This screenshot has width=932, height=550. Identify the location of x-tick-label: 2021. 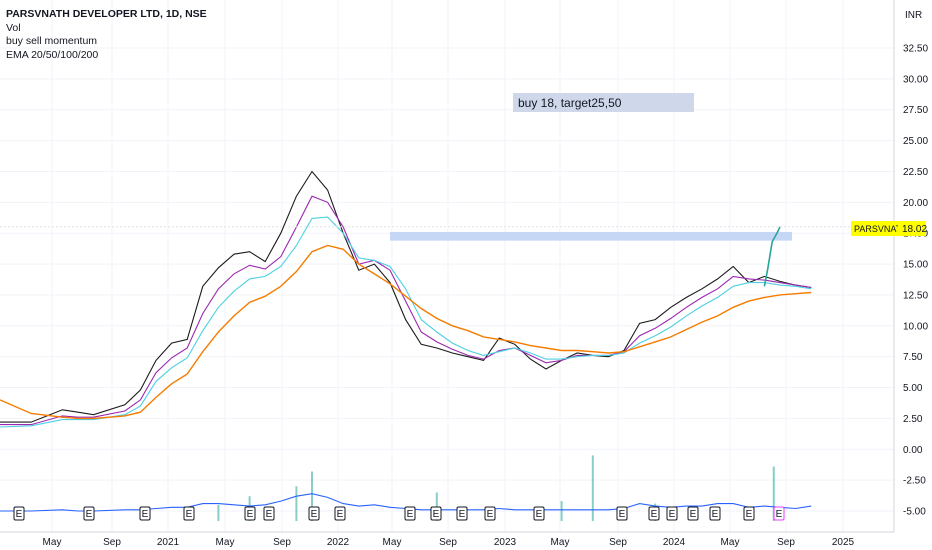
(168, 542).